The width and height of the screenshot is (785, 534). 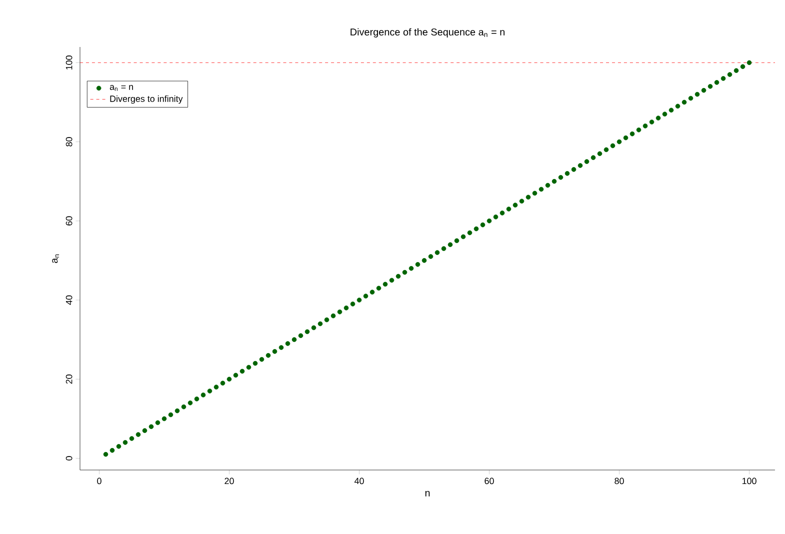 I want to click on y-tick-label: 40, so click(x=69, y=300).